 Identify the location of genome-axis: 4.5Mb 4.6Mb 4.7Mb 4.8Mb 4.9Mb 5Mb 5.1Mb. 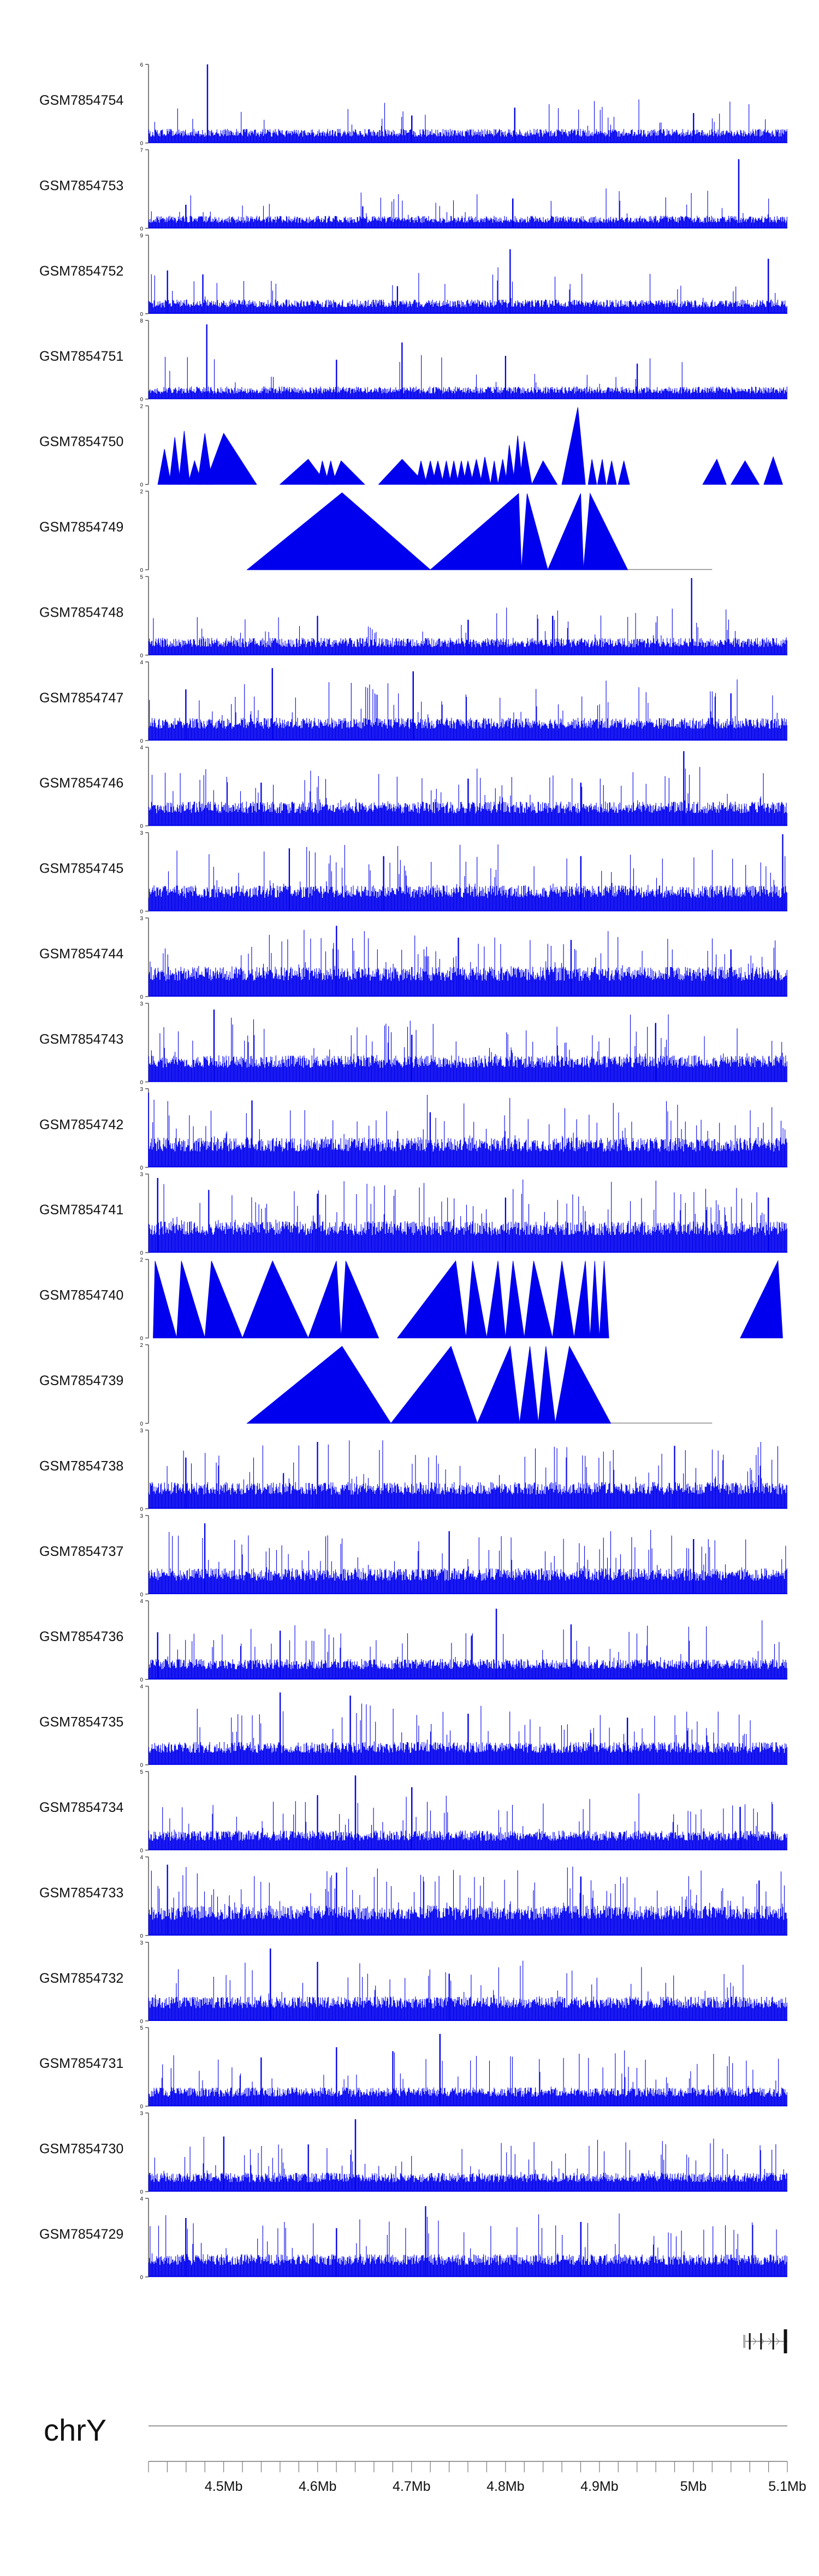
(477, 2477).